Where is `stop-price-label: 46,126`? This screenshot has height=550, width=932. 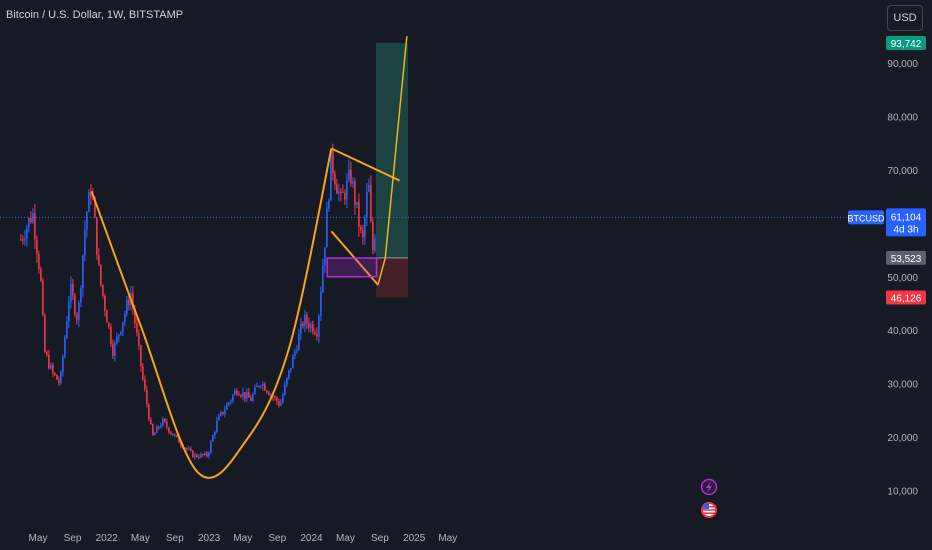
stop-price-label: 46,126 is located at coordinates (906, 298).